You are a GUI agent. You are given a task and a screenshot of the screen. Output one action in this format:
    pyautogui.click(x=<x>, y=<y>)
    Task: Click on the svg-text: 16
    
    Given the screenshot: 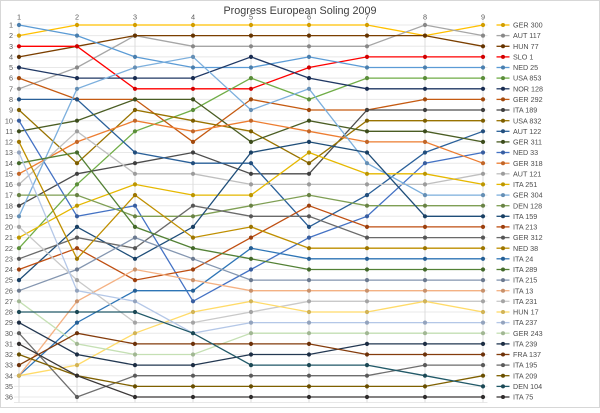 What is the action you would take?
    pyautogui.click(x=9, y=184)
    